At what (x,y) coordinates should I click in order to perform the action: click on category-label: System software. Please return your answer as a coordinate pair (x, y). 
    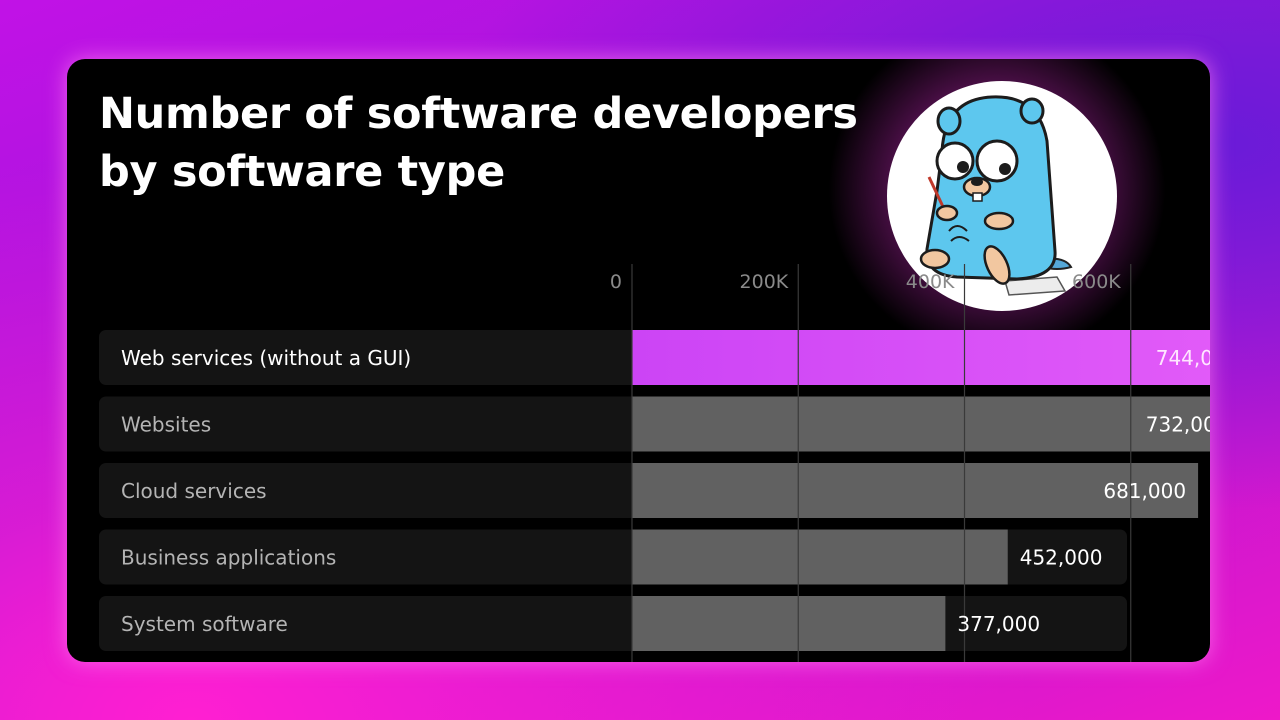
    Looking at the image, I should click on (204, 624).